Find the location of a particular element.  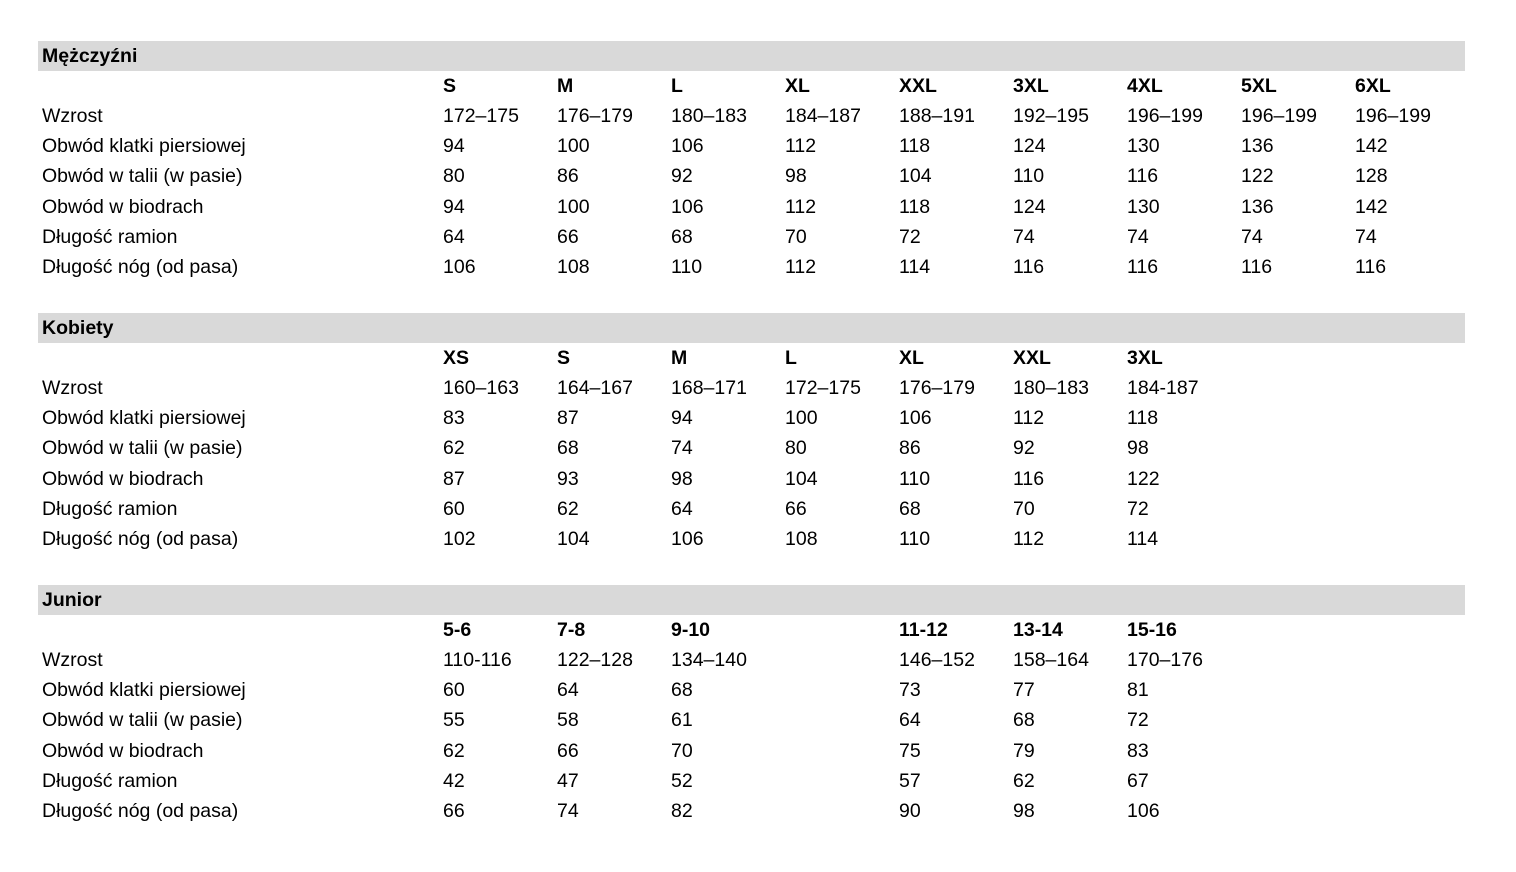

cell: 102 is located at coordinates (459, 539).